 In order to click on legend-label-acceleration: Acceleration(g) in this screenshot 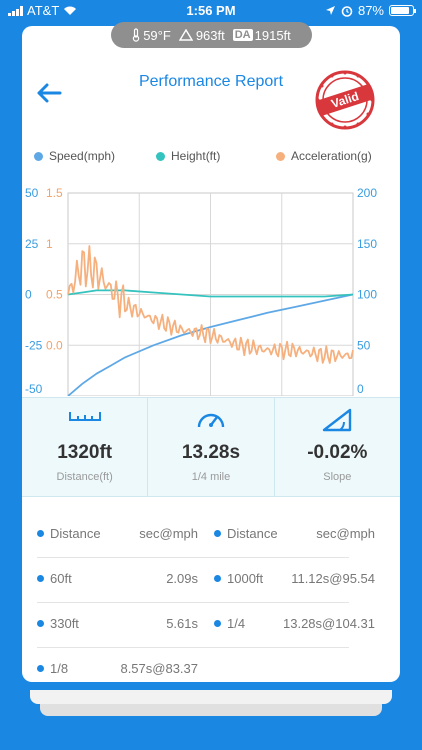, I will do `click(331, 156)`.